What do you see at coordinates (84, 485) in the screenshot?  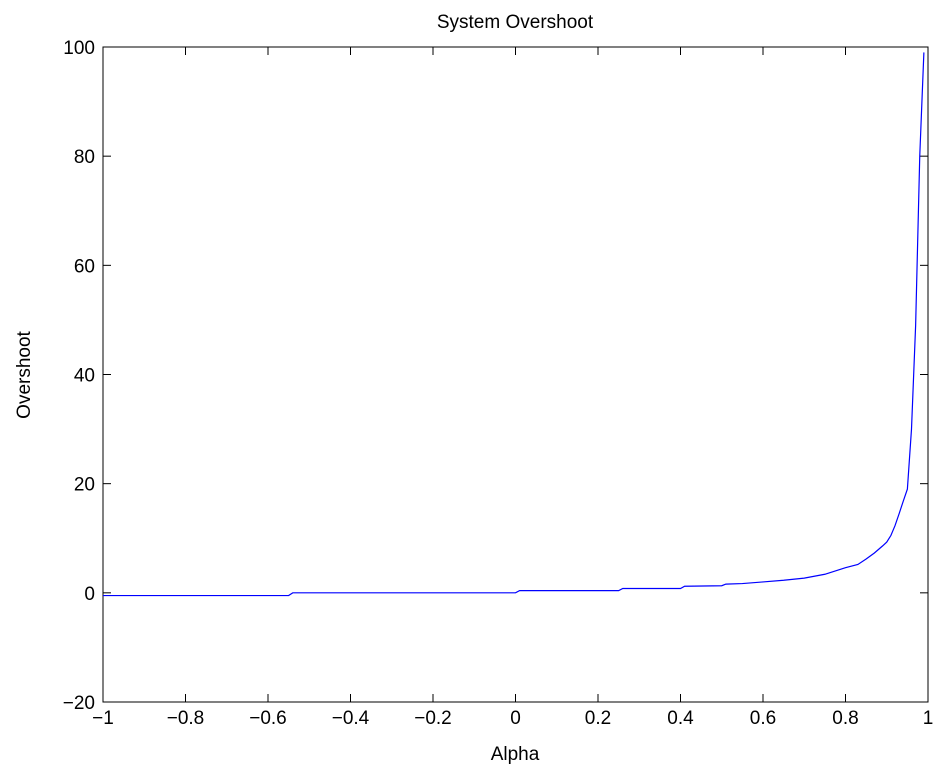 I see `y-tick-label: 20` at bounding box center [84, 485].